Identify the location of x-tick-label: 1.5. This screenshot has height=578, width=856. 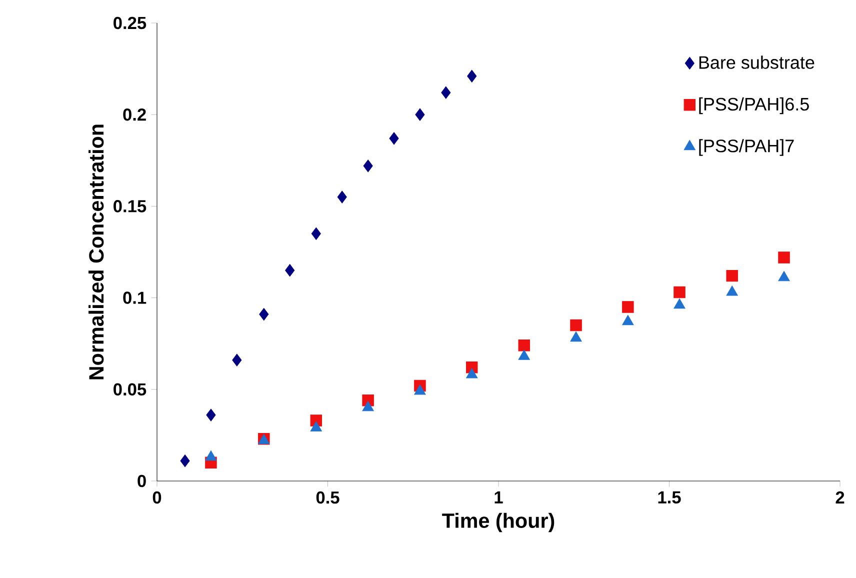
(669, 497).